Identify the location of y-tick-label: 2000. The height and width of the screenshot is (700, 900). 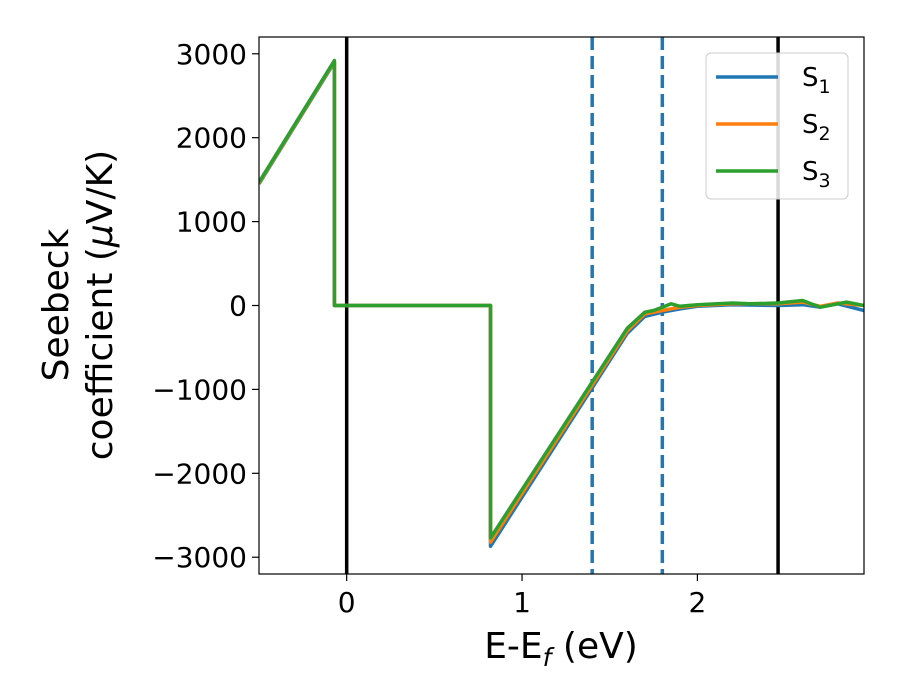
(211, 138).